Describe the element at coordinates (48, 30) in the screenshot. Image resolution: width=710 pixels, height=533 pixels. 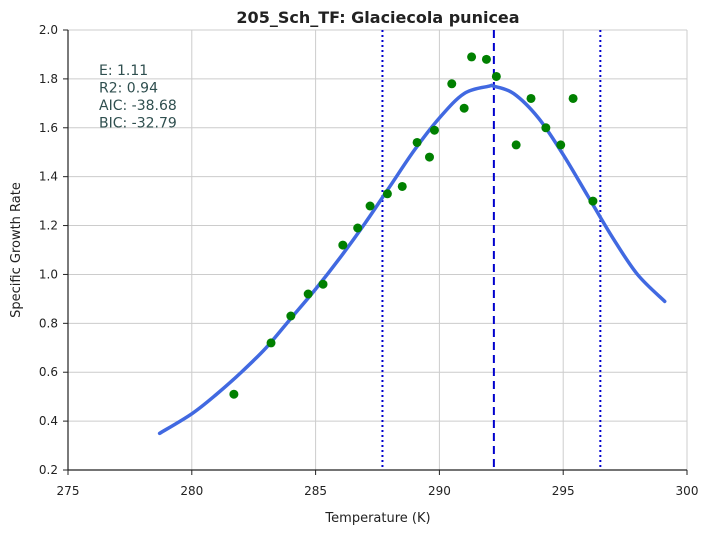
I see `y-tick-label: 2.0` at that location.